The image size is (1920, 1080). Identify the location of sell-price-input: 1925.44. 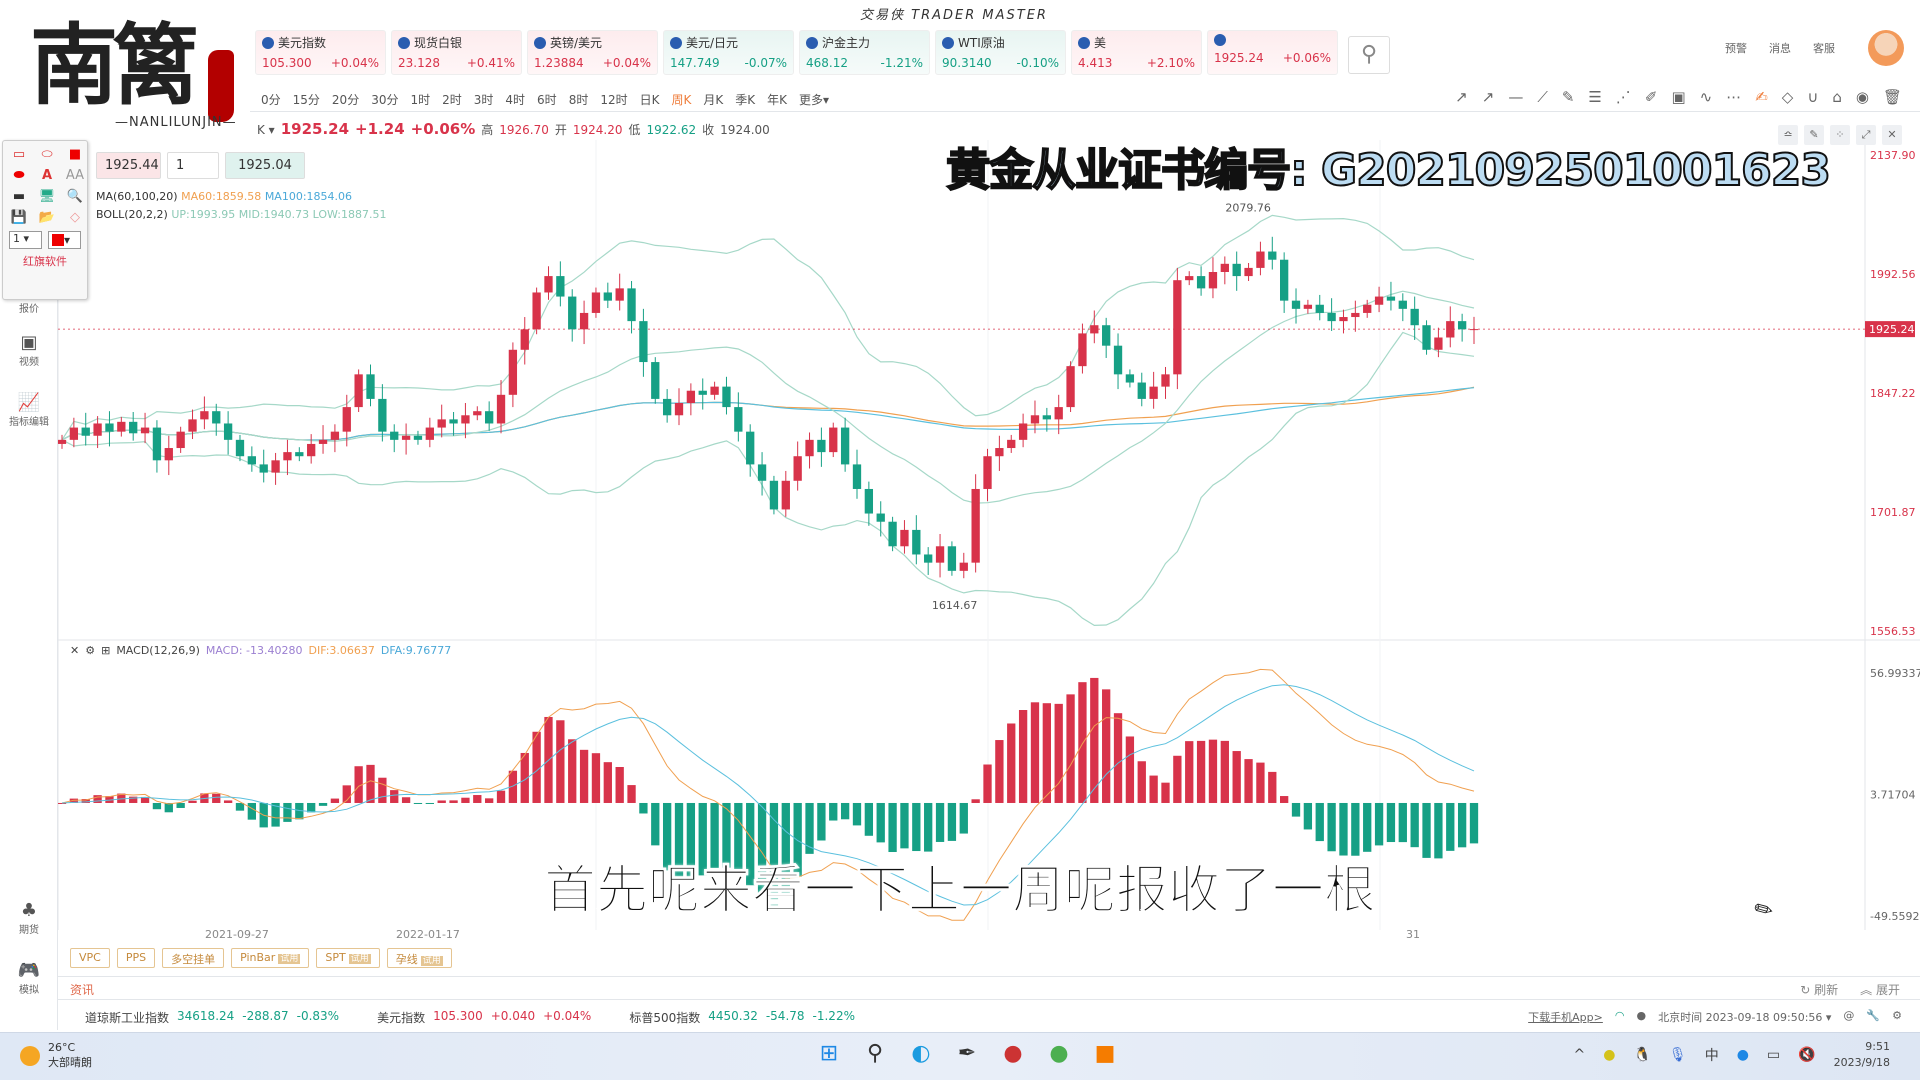
(128, 165).